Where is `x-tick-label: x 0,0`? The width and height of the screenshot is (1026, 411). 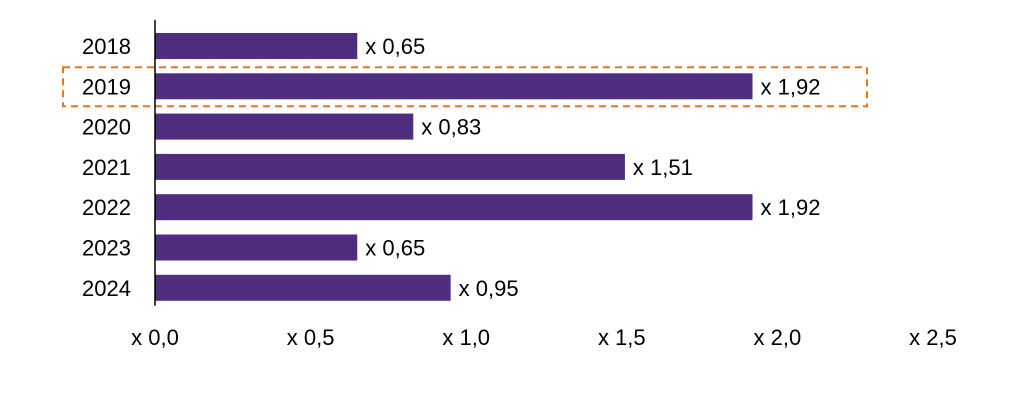
x-tick-label: x 0,0 is located at coordinates (155, 337).